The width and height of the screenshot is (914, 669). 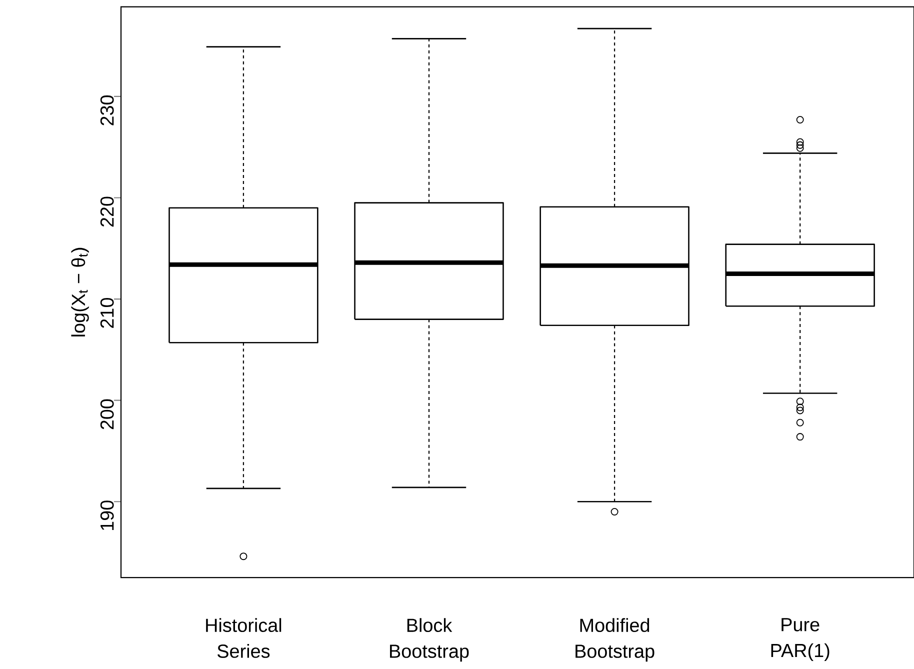 What do you see at coordinates (107, 313) in the screenshot?
I see `y-tick-label: 210` at bounding box center [107, 313].